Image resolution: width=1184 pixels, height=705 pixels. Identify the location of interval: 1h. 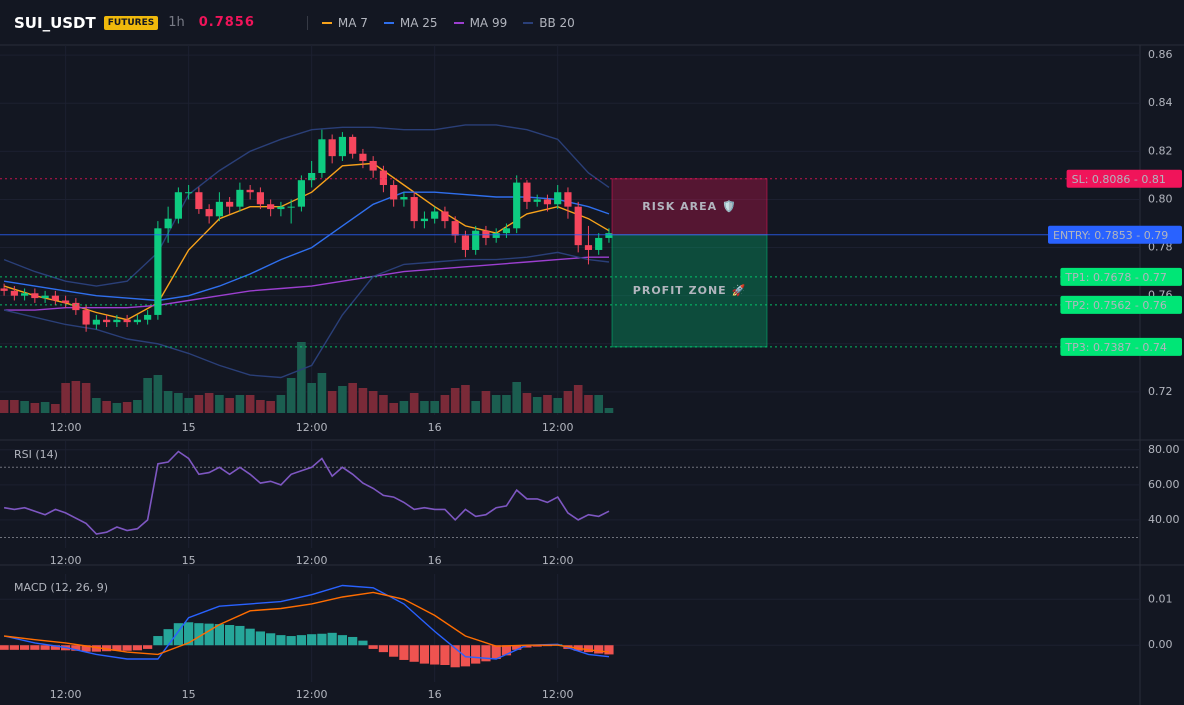
(176, 22).